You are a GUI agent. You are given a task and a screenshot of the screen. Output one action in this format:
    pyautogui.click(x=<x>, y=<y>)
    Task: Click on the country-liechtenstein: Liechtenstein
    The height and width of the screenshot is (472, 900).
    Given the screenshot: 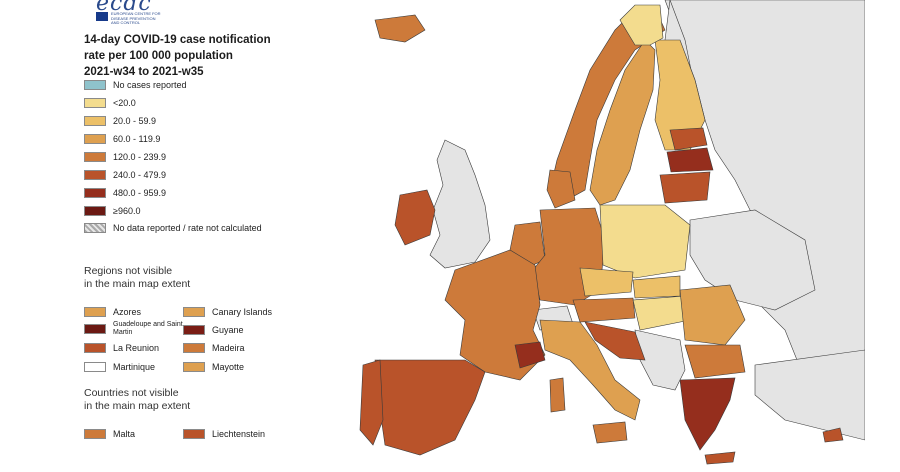 What is the action you would take?
    pyautogui.click(x=224, y=434)
    